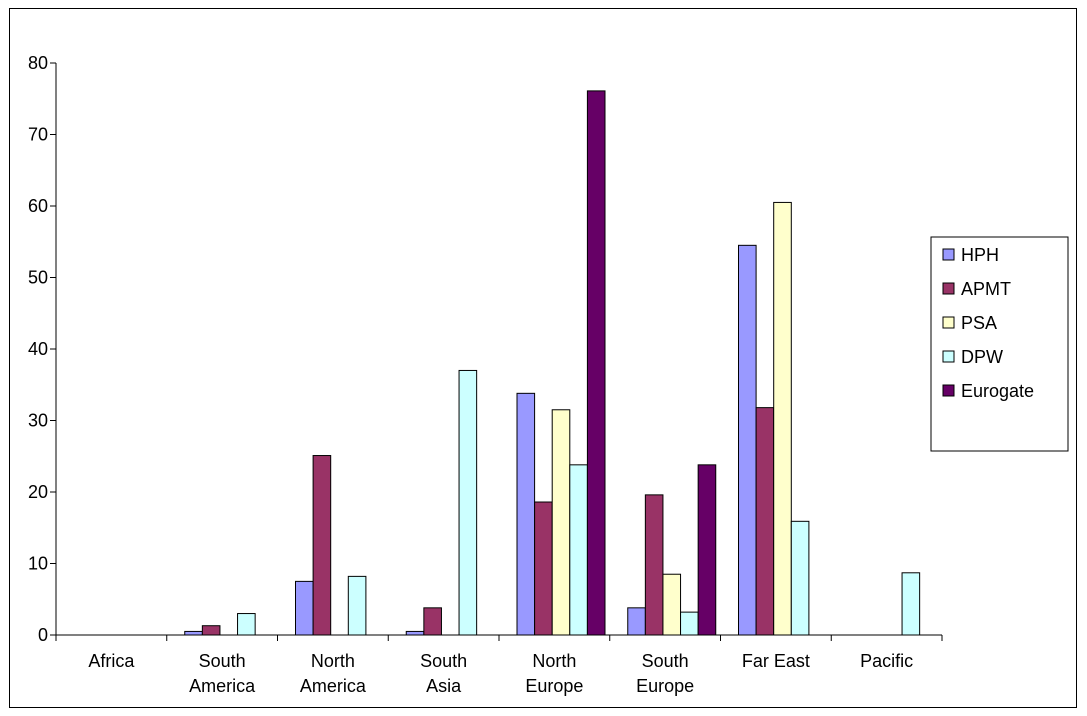 Image resolution: width=1087 pixels, height=716 pixels. What do you see at coordinates (886, 661) in the screenshot?
I see `category-label: Pacific` at bounding box center [886, 661].